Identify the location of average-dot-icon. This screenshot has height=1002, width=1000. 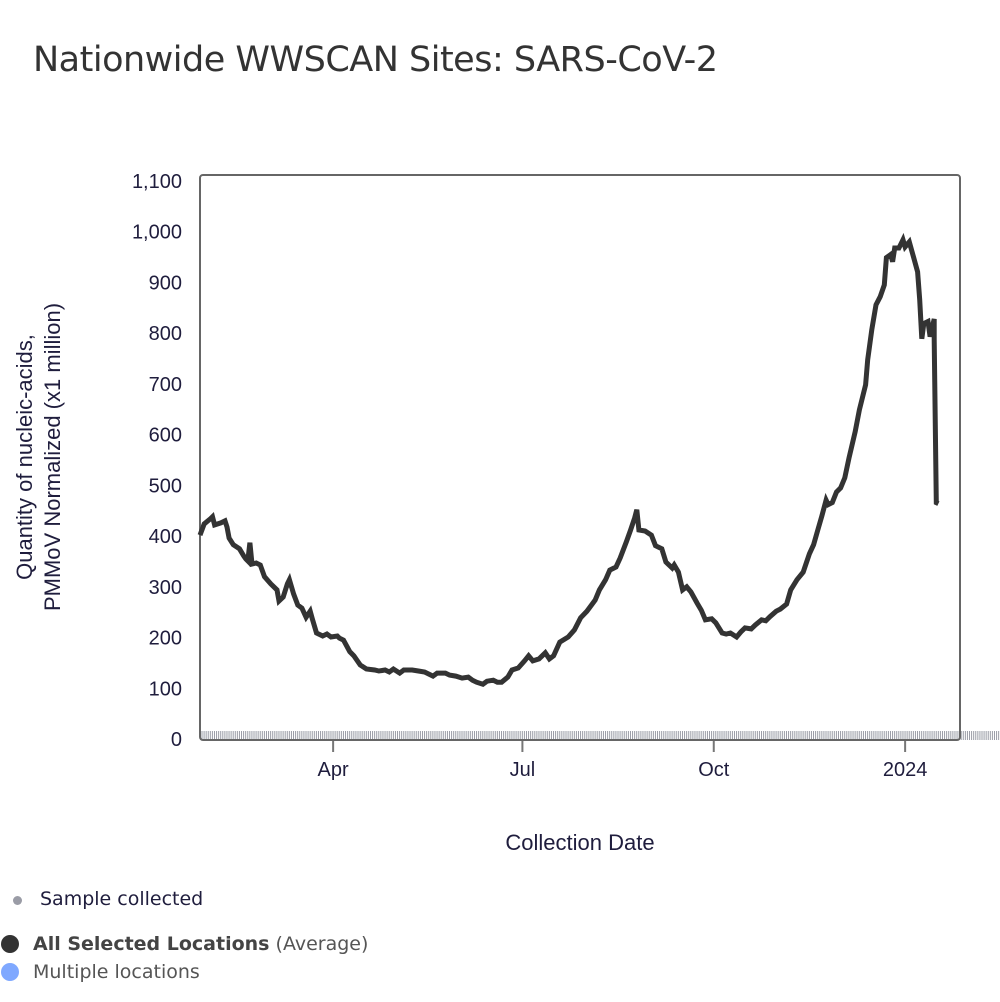
(10, 944).